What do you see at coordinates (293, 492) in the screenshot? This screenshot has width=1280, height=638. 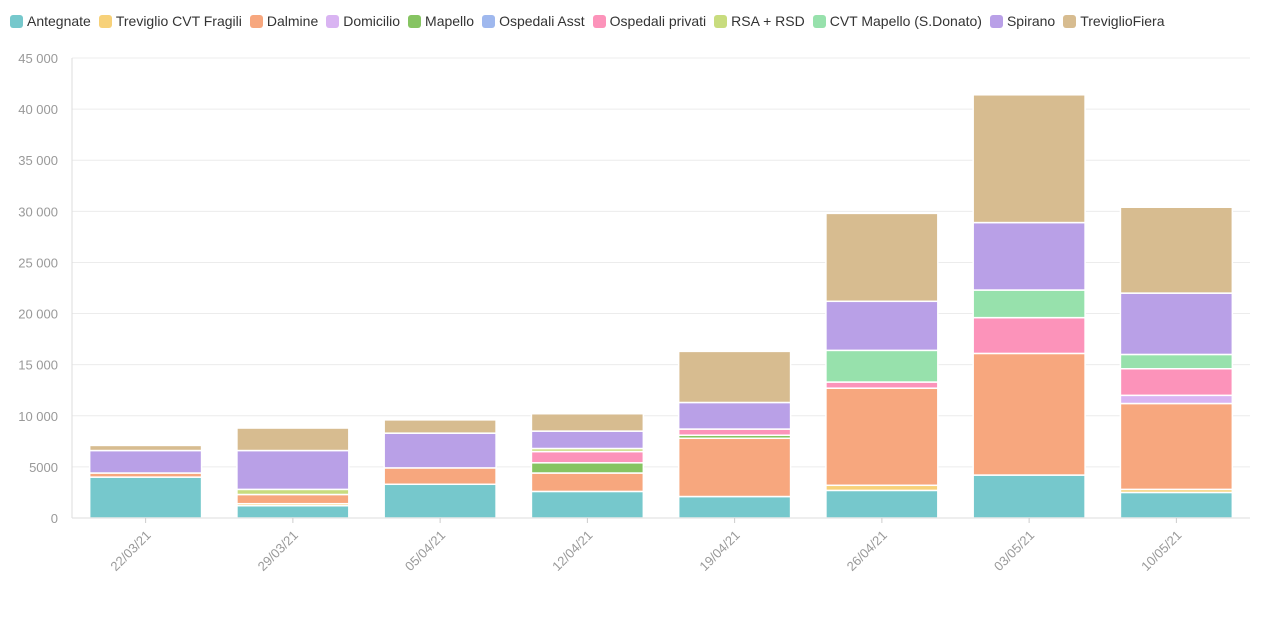 I see `bar-rsa-rsd` at bounding box center [293, 492].